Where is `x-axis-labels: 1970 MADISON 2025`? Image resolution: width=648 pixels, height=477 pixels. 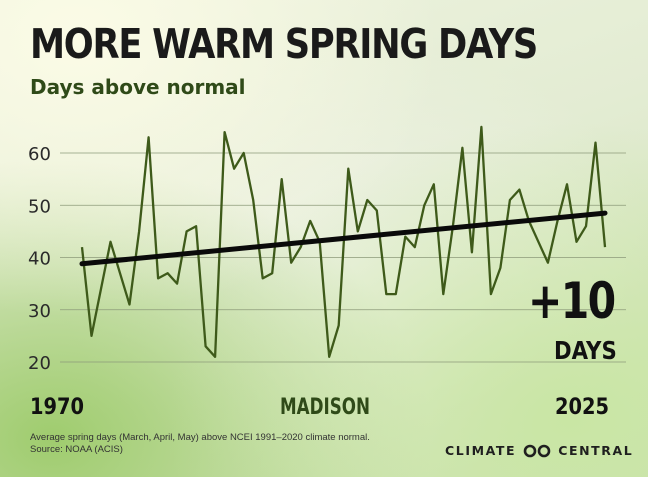 x-axis-labels: 1970 MADISON 2025 is located at coordinates (319, 407).